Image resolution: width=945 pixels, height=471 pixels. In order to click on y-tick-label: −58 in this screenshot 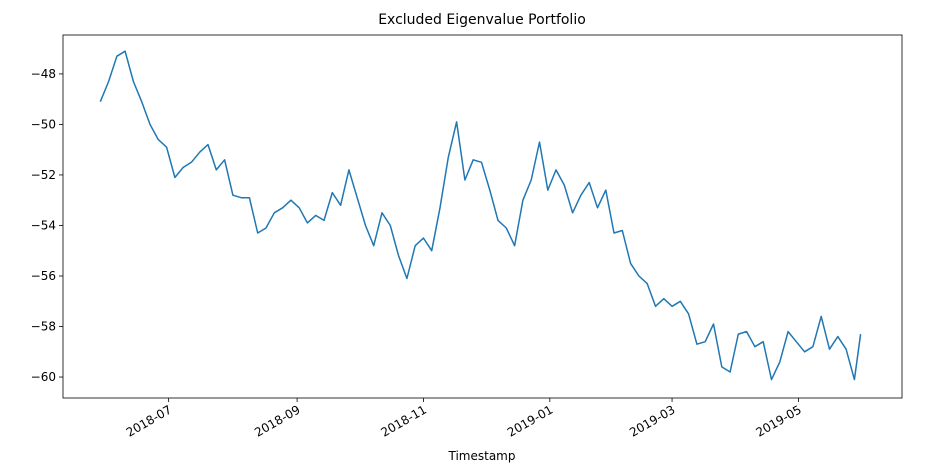, I will do `click(43, 327)`.